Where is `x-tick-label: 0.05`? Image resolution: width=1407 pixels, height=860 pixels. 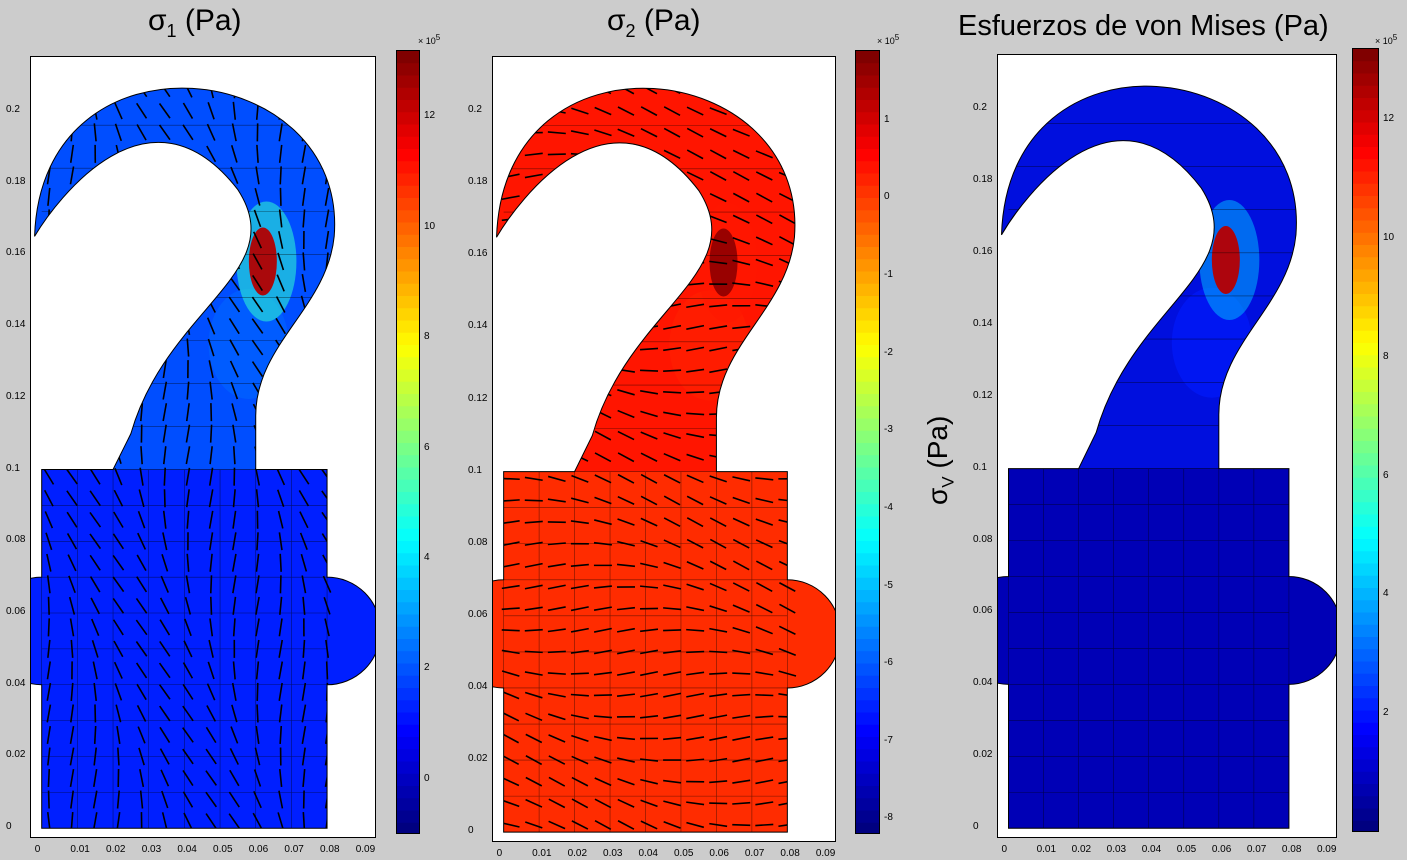
x-tick-label: 0.05 is located at coordinates (683, 853).